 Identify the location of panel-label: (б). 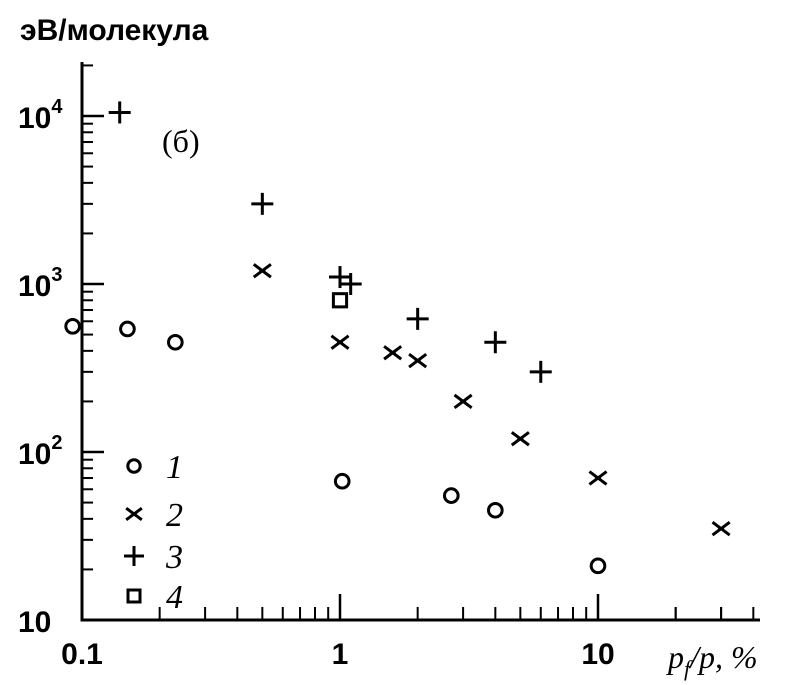
(181, 141).